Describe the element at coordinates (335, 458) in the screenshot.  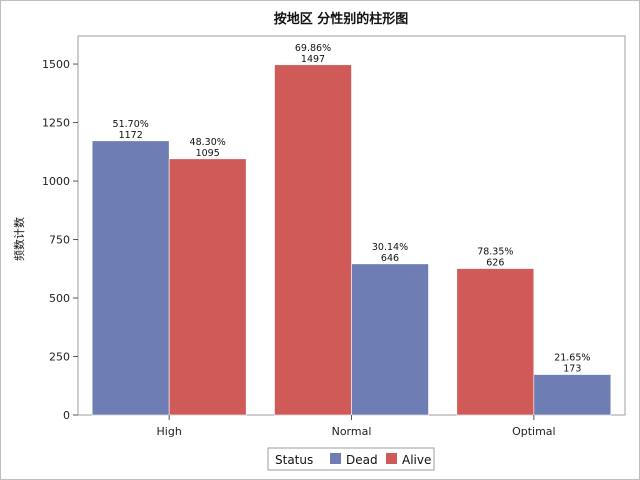
I see `legend-swatch-dead` at that location.